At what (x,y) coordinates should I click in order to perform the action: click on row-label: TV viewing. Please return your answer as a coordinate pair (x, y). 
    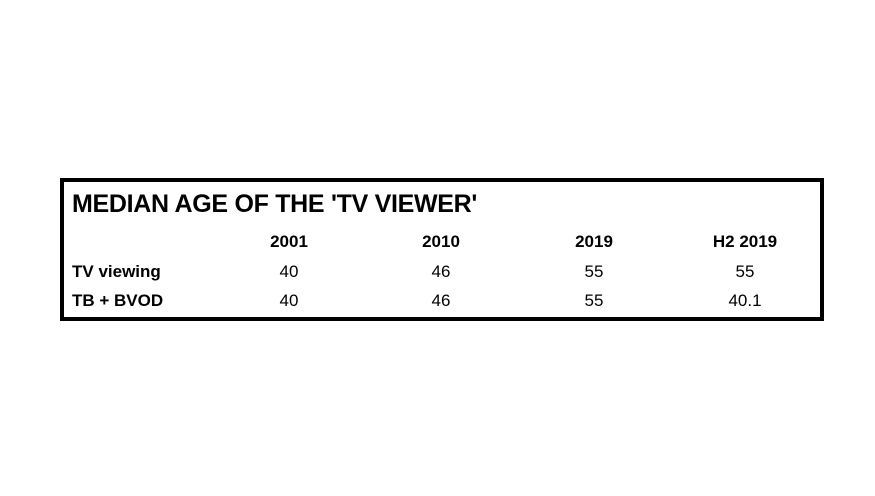
    Looking at the image, I should click on (116, 271).